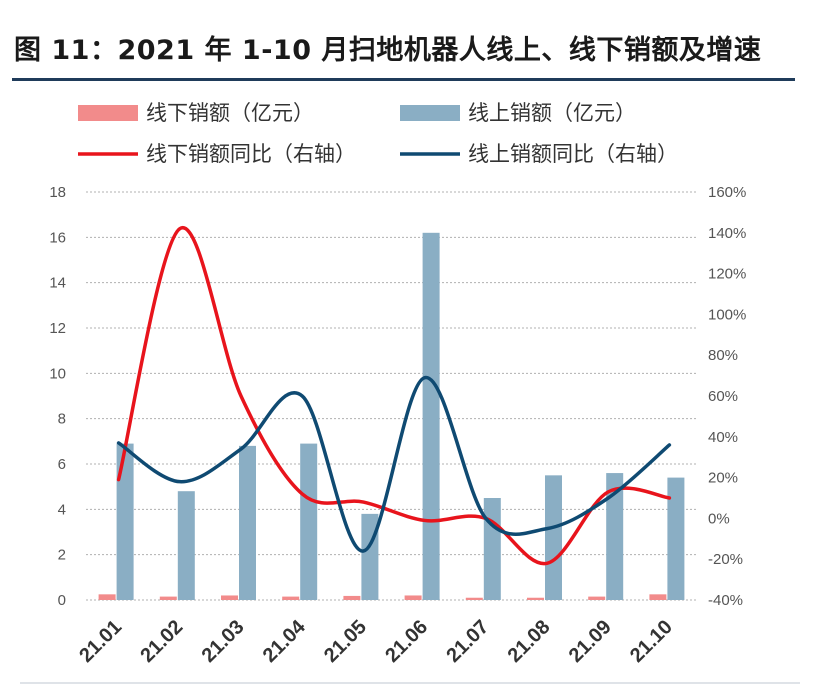 This screenshot has height=686, width=824. What do you see at coordinates (345, 641) in the screenshot?
I see `x-tick-label: 21.05` at bounding box center [345, 641].